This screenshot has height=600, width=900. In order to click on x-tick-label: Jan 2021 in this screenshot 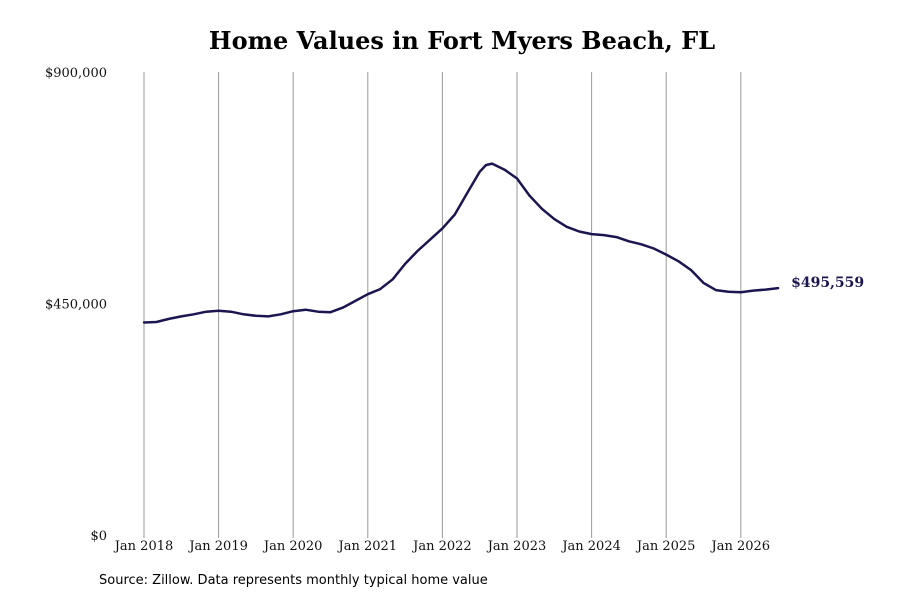, I will do `click(367, 546)`.